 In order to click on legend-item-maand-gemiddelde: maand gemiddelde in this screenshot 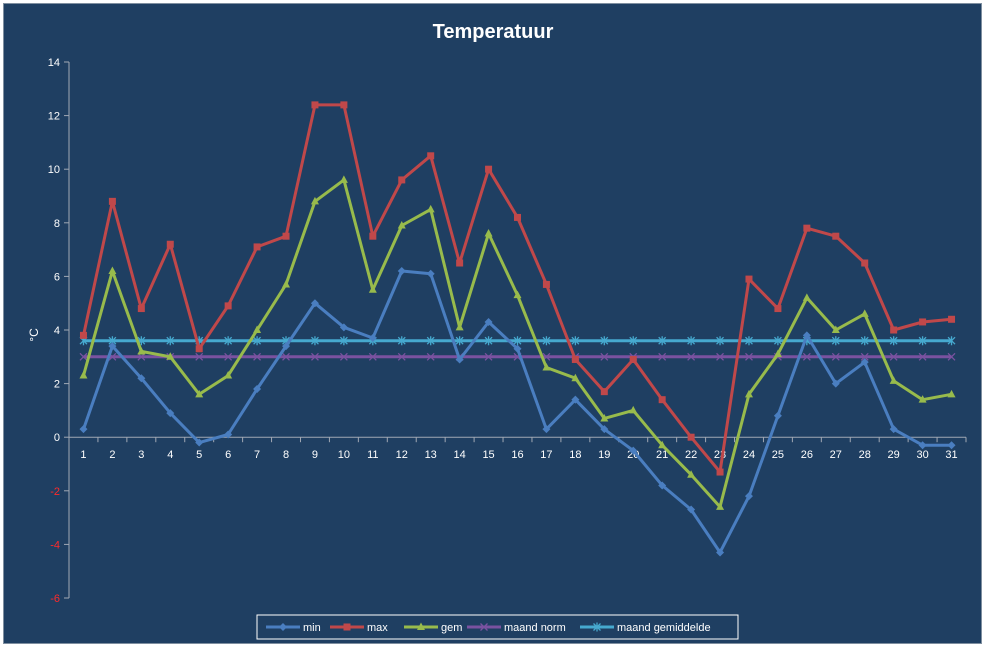, I will do `click(645, 628)`.